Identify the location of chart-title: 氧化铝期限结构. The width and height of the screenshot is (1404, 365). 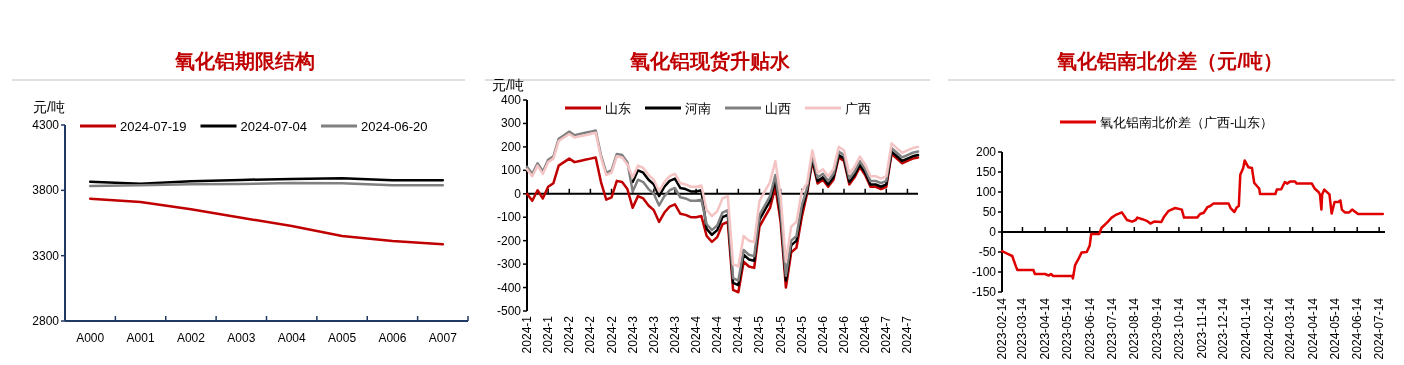
(244, 61).